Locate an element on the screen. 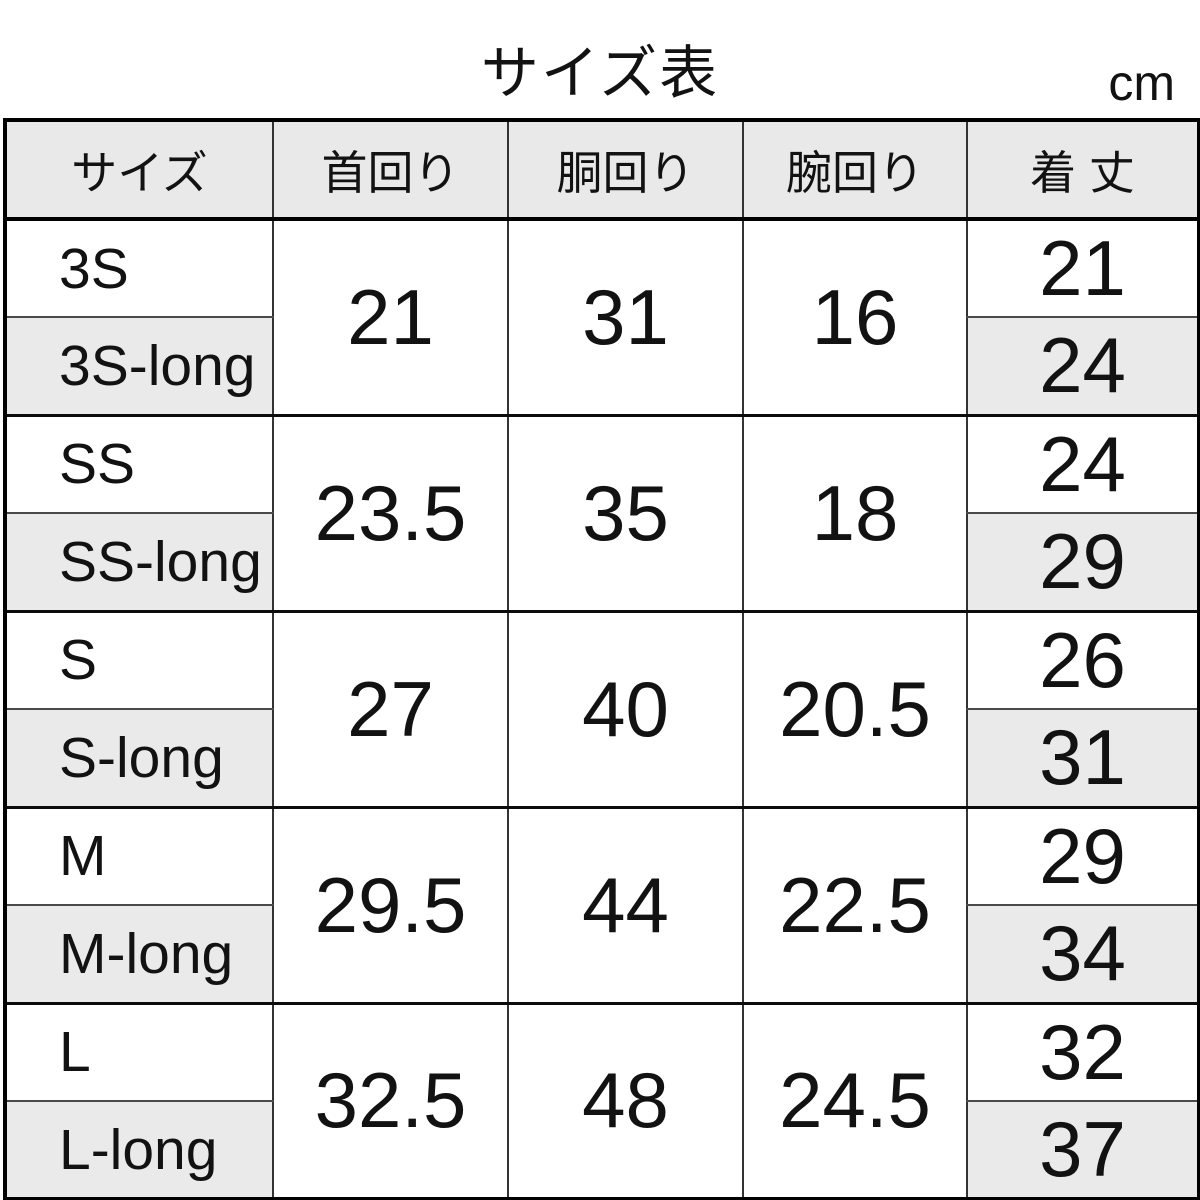 This screenshot has width=1200, height=1200. length-value-cell: 24 is located at coordinates (1082, 463).